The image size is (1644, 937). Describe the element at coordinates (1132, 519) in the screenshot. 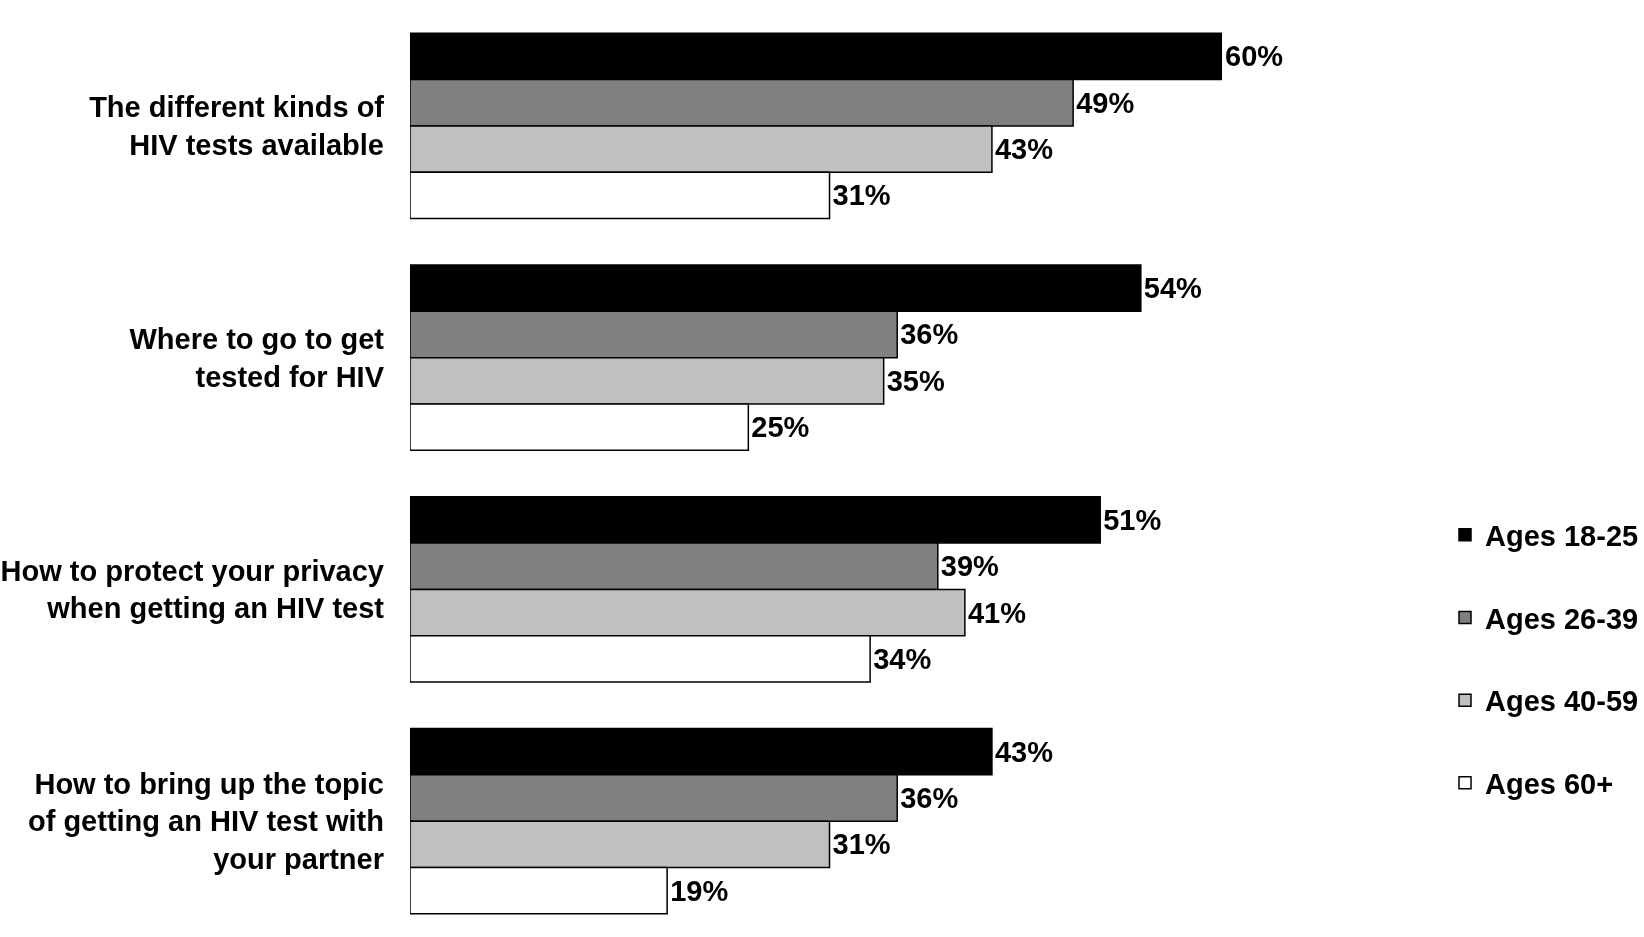

I see `data-label: 51%` at that location.